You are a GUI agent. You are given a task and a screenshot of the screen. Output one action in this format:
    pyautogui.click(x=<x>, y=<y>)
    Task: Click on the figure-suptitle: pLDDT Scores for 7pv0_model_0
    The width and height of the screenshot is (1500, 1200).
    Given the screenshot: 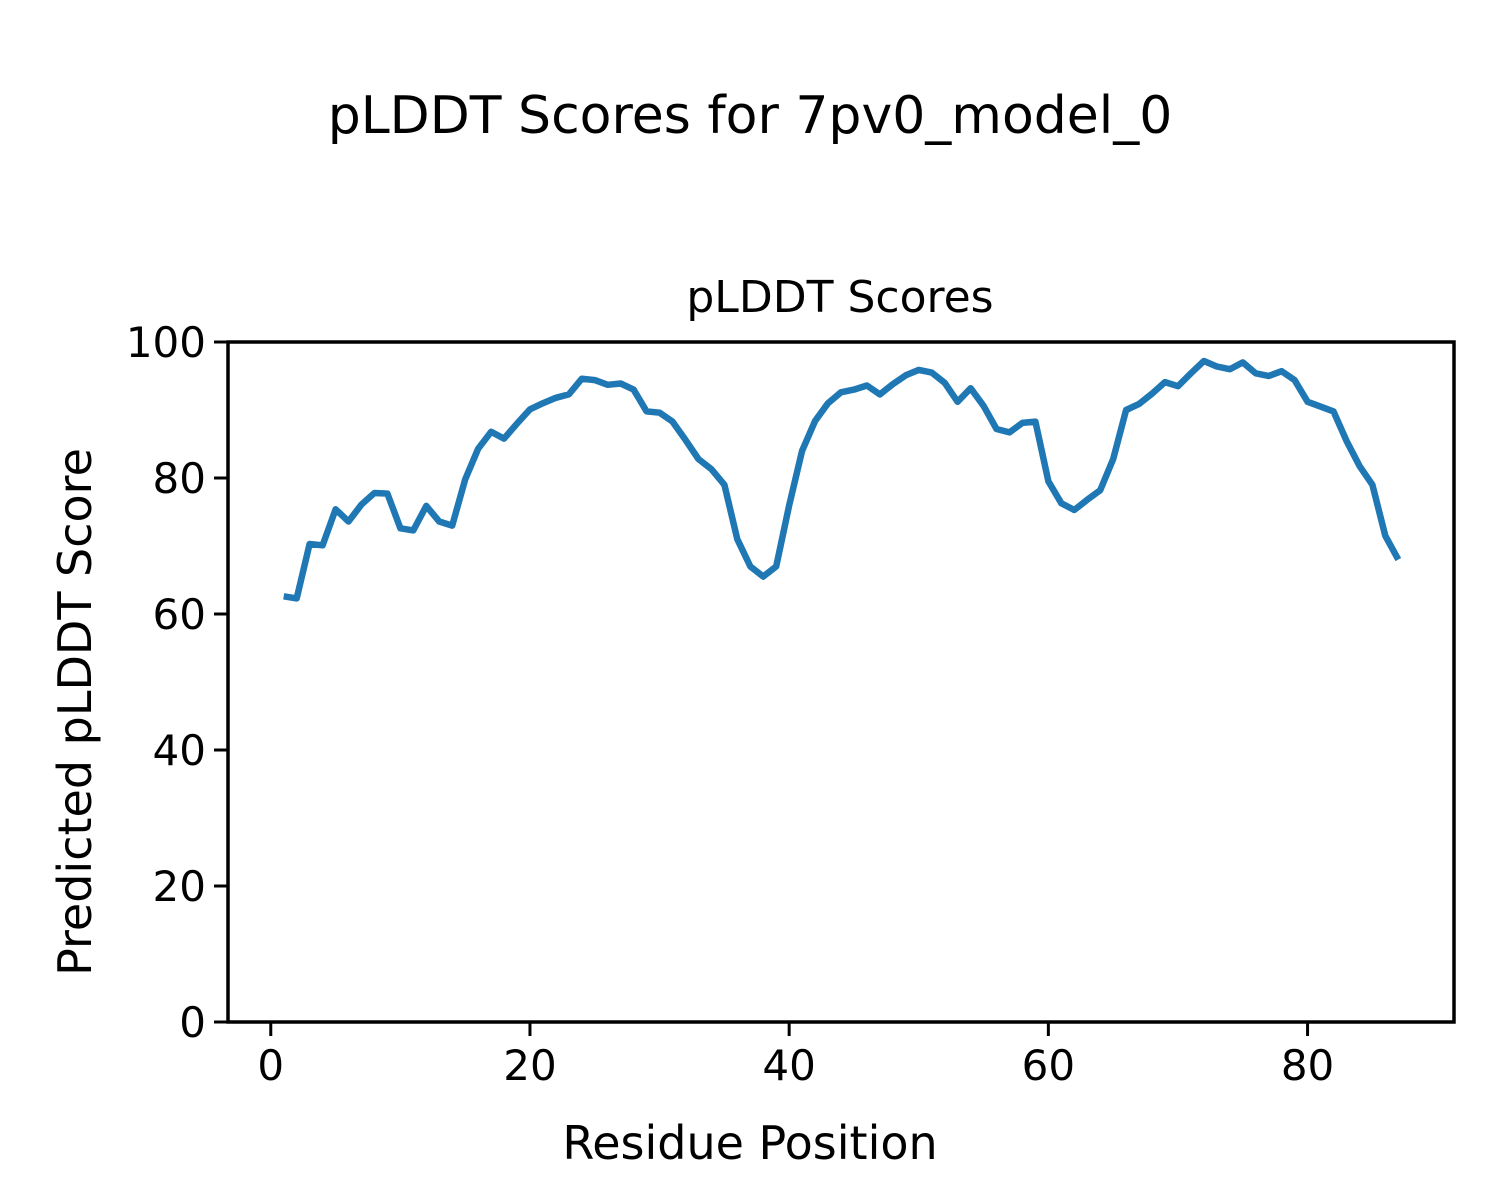 What is the action you would take?
    pyautogui.click(x=750, y=116)
    